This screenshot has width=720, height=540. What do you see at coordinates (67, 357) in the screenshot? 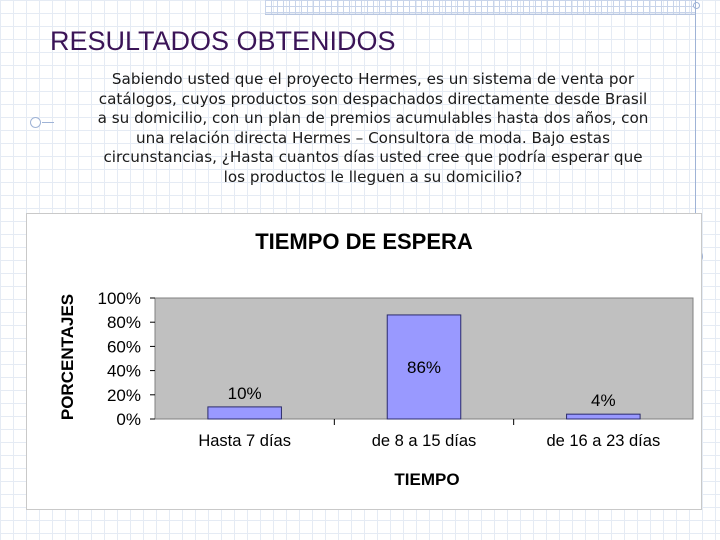
I see `y-axis-label: PORCENTAJES` at bounding box center [67, 357].